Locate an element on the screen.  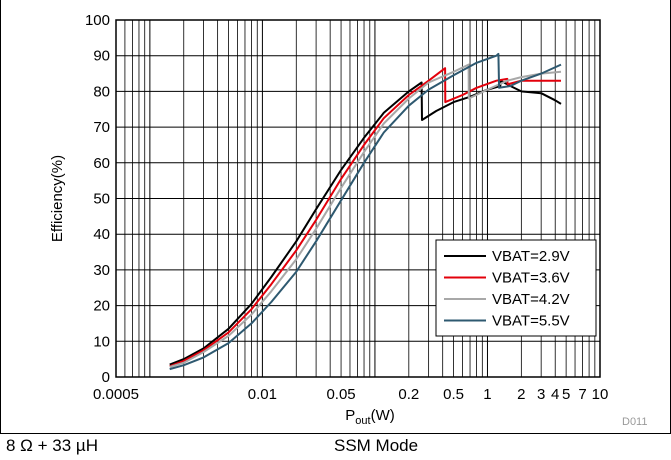
y-tick-label: 20 is located at coordinates (101, 306).